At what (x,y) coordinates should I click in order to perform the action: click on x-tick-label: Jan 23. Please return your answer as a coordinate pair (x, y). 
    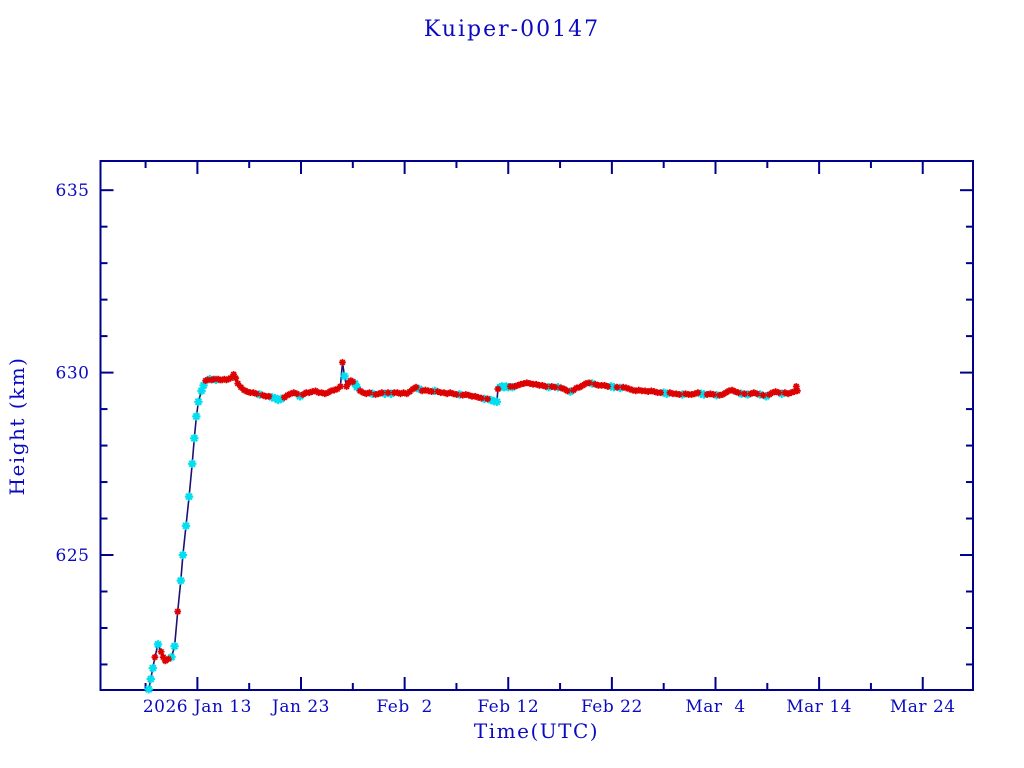
    Looking at the image, I should click on (300, 707).